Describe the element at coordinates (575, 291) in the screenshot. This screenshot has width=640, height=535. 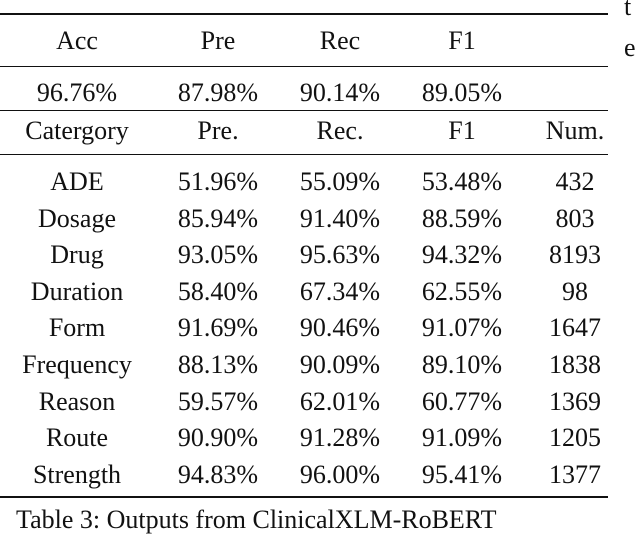
I see `table-cell: 98` at that location.